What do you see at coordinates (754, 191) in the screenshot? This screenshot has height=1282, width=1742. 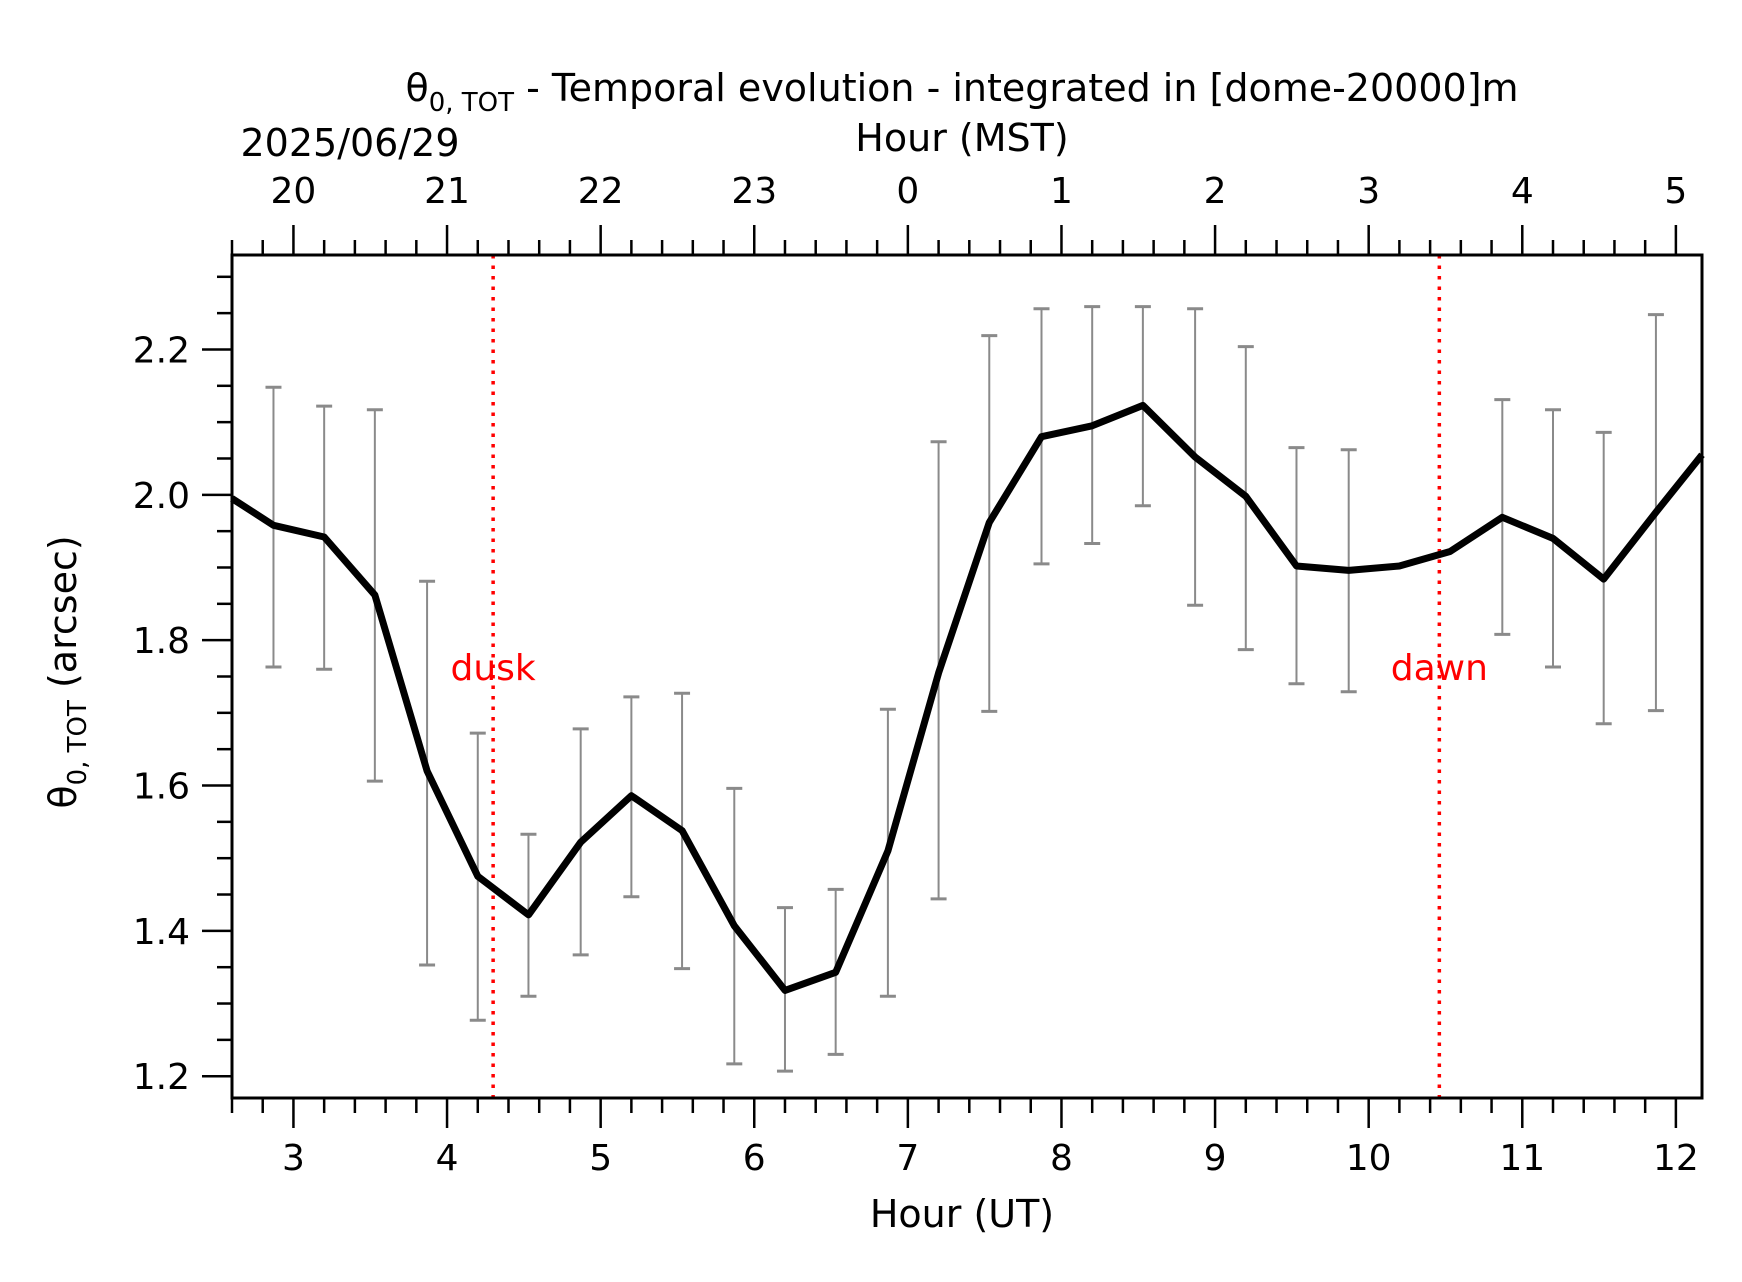 I see `x2-tick-label: 23` at bounding box center [754, 191].